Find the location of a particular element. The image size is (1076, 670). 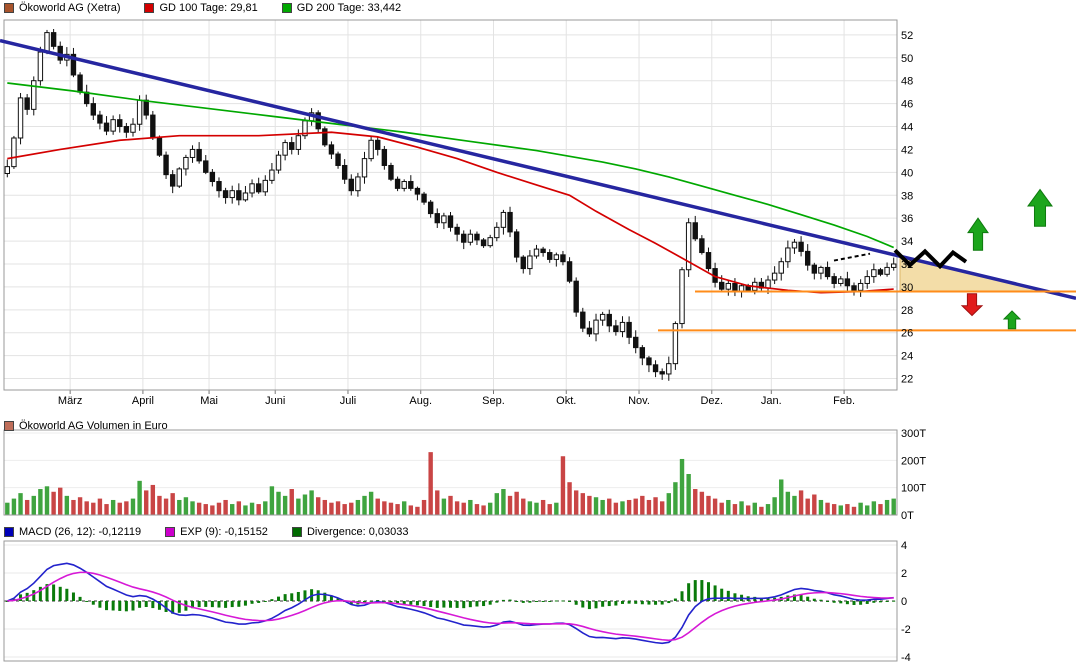

volume-legend: Ökoworld AG Volumen in Euro is located at coordinates (86, 425).